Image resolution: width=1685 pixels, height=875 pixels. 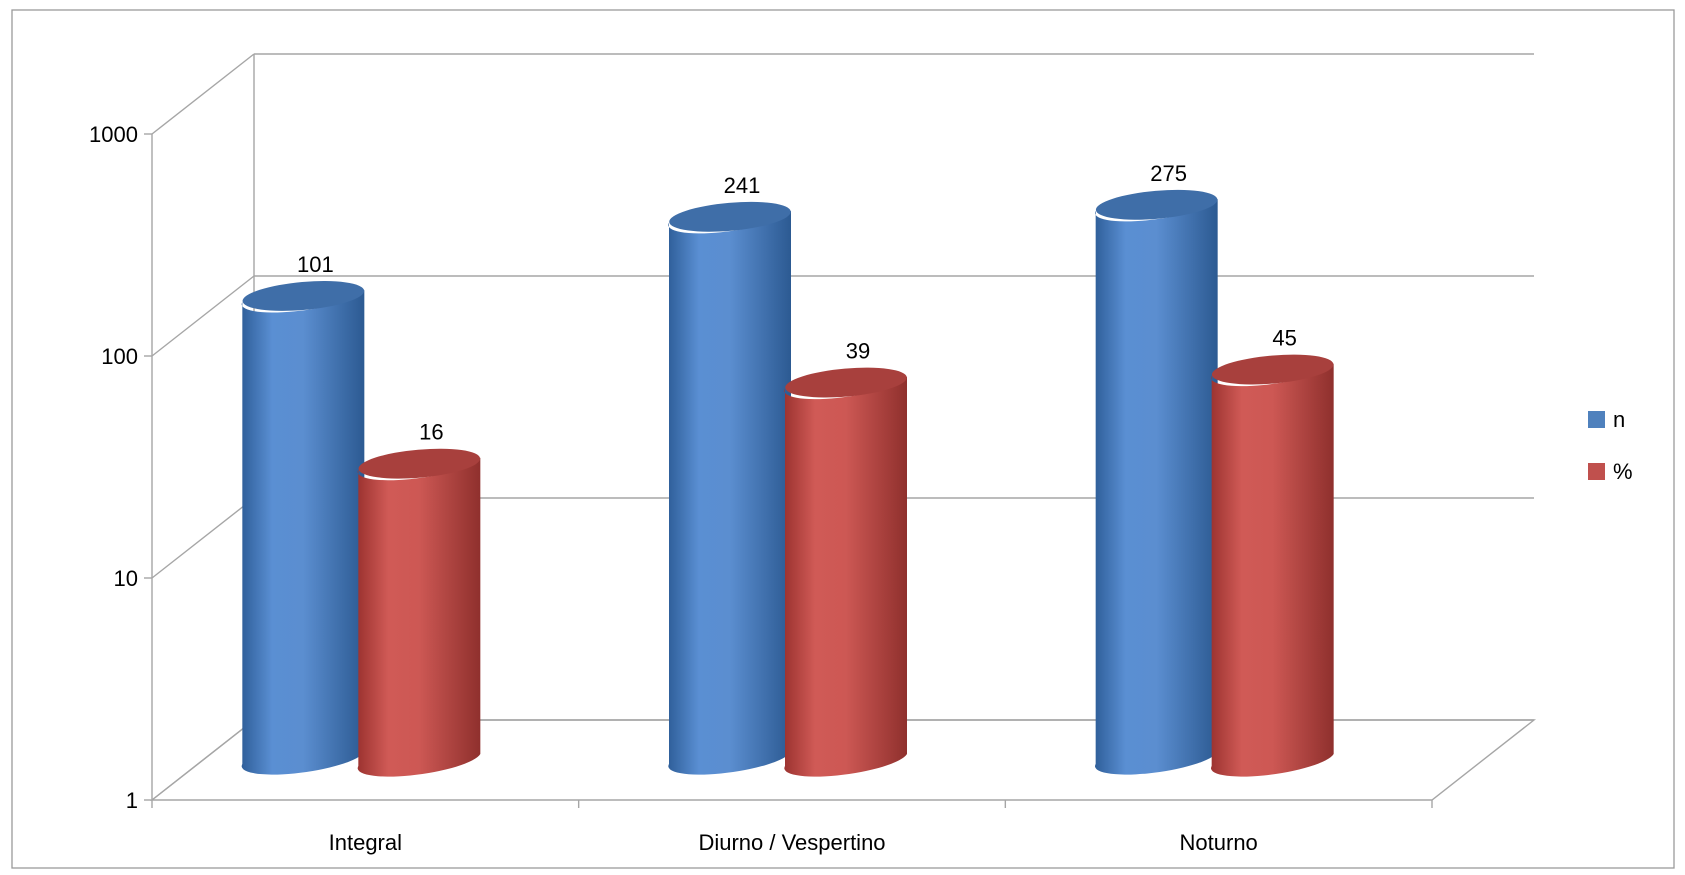 What do you see at coordinates (1619, 419) in the screenshot?
I see `legend-label: n` at bounding box center [1619, 419].